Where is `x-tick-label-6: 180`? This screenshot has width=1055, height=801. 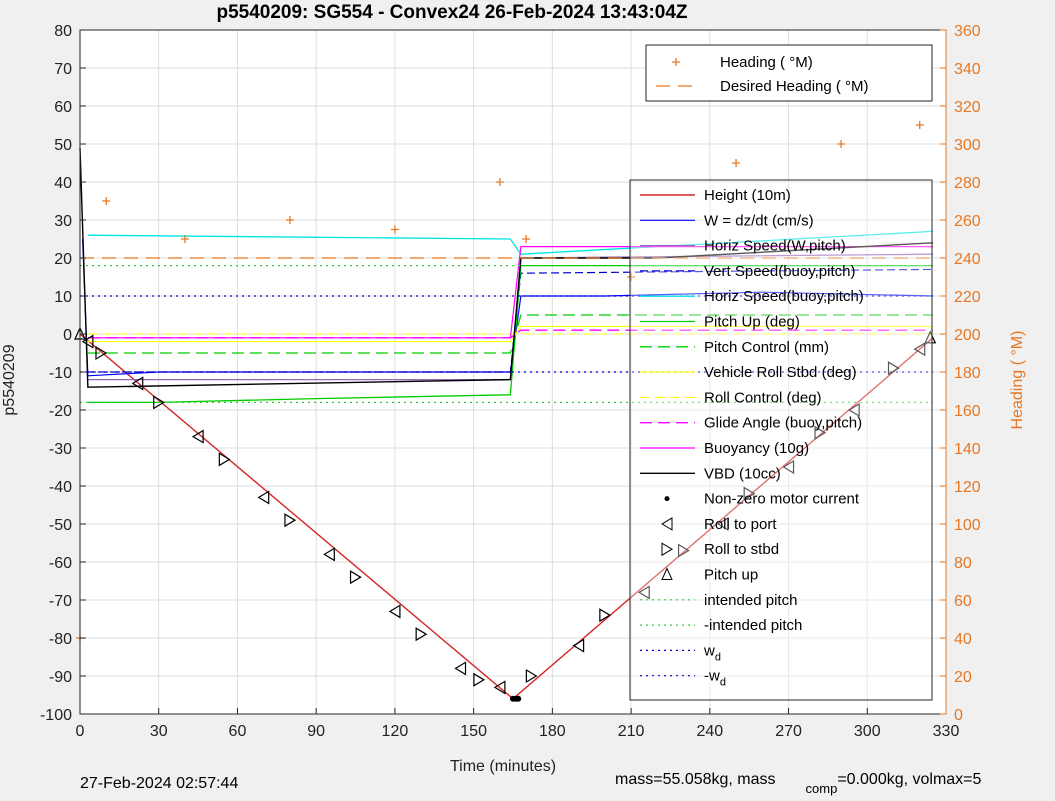 x-tick-label-6: 180 is located at coordinates (552, 731).